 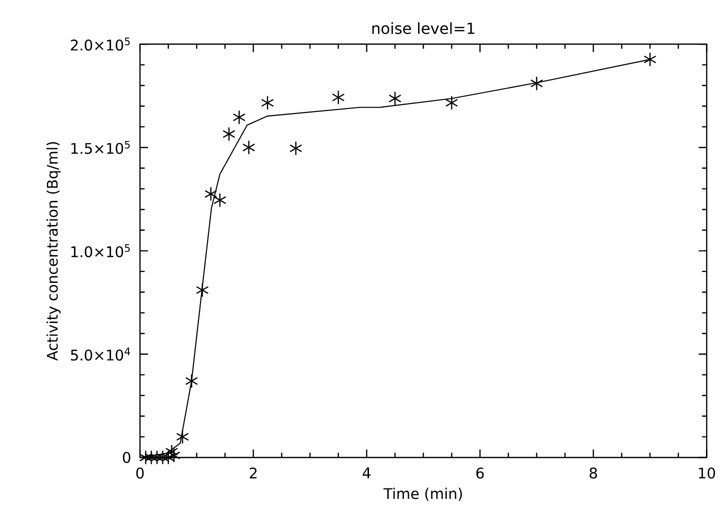 What do you see at coordinates (423, 28) in the screenshot?
I see `chart-title: noise level=1` at bounding box center [423, 28].